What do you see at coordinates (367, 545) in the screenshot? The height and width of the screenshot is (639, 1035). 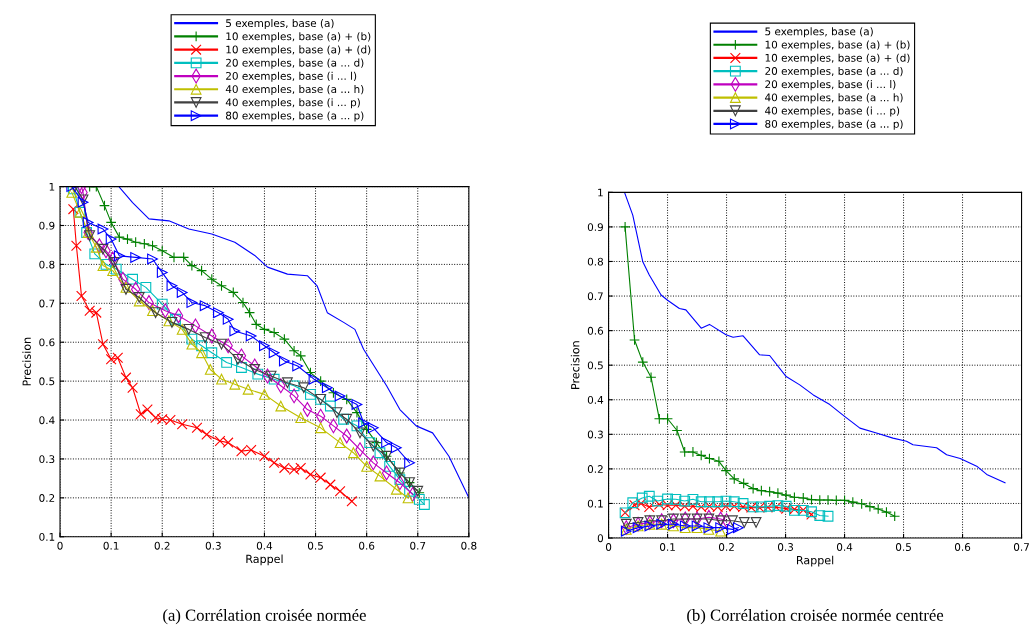 I see `x-tick-label: 0.6` at bounding box center [367, 545].